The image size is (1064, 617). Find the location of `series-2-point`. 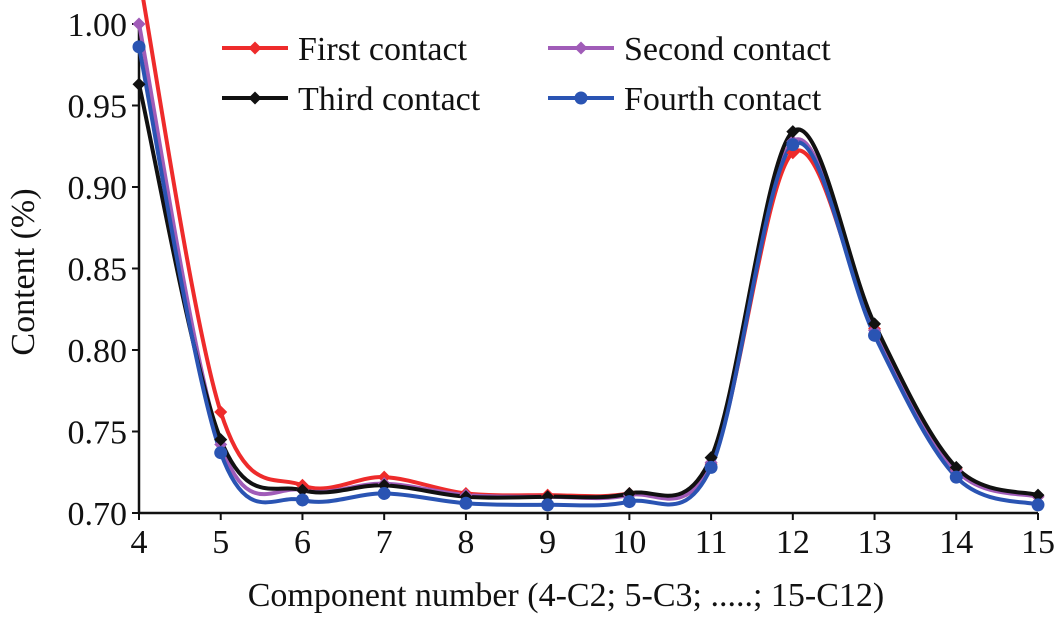

series-2-point is located at coordinates (139, 24).